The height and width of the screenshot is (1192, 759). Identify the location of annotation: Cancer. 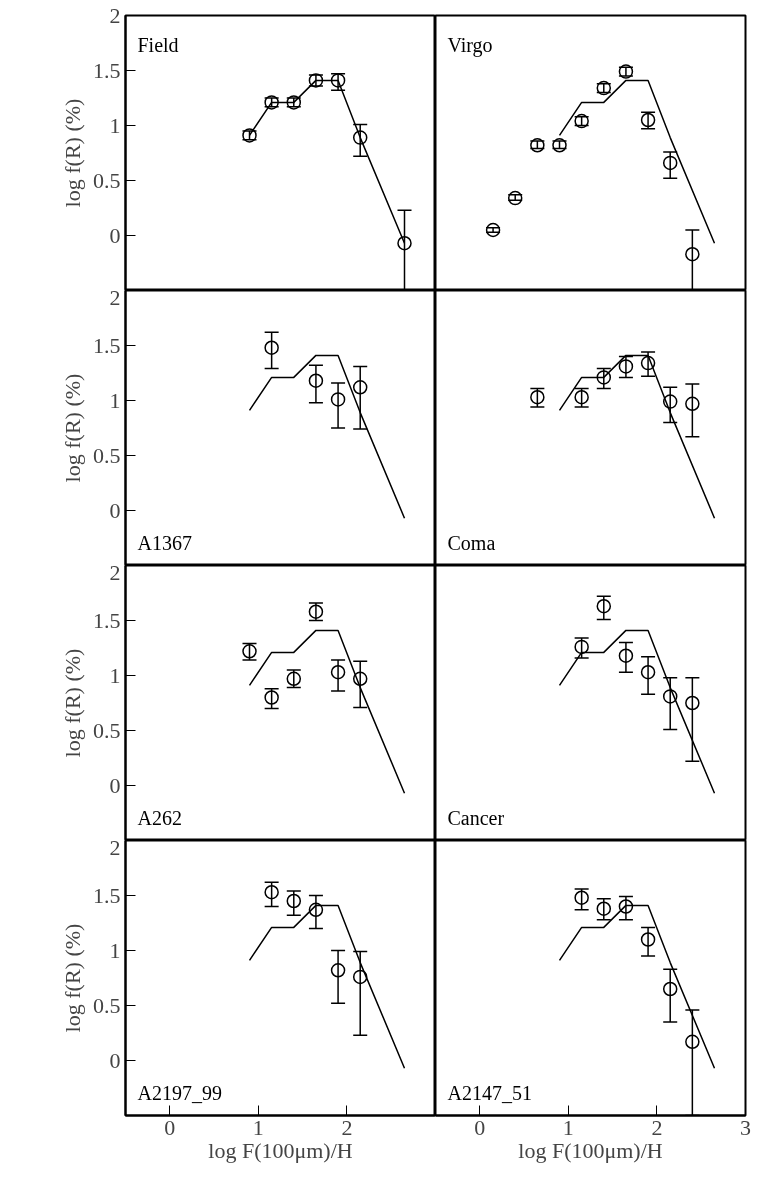
(476, 817).